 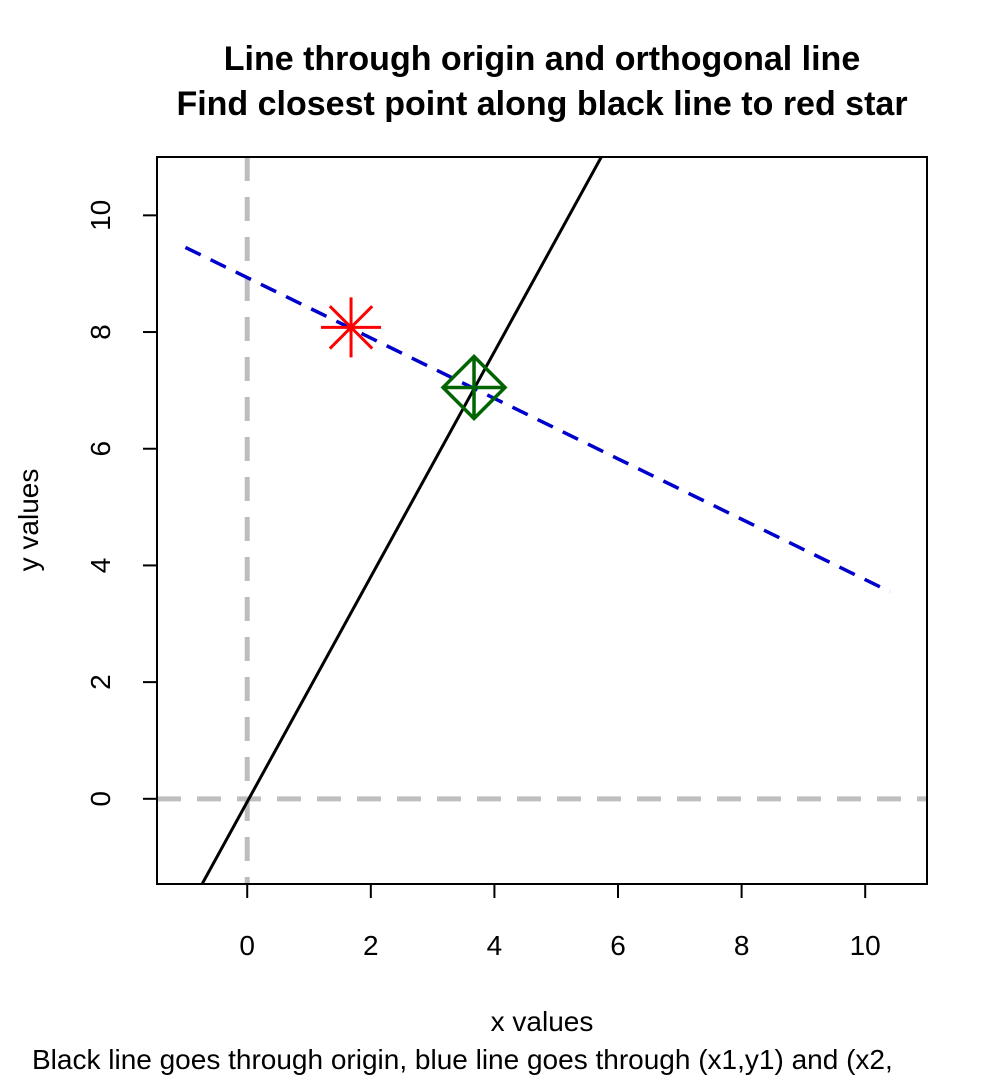 What do you see at coordinates (865, 945) in the screenshot?
I see `x-tick-label: 10` at bounding box center [865, 945].